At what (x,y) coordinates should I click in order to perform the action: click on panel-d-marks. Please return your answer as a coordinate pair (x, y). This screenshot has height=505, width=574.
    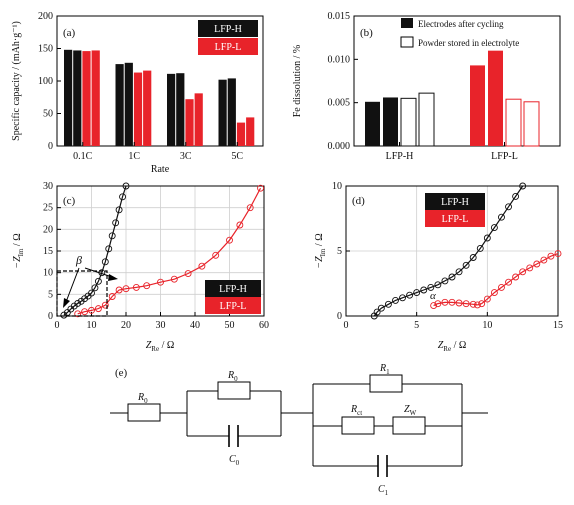
    Looking at the image, I should click on (466, 251).